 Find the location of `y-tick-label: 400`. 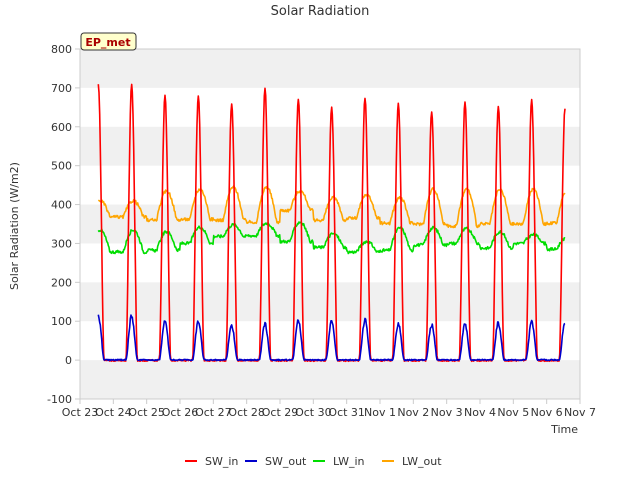

y-tick-label: 400 is located at coordinates (61, 205).